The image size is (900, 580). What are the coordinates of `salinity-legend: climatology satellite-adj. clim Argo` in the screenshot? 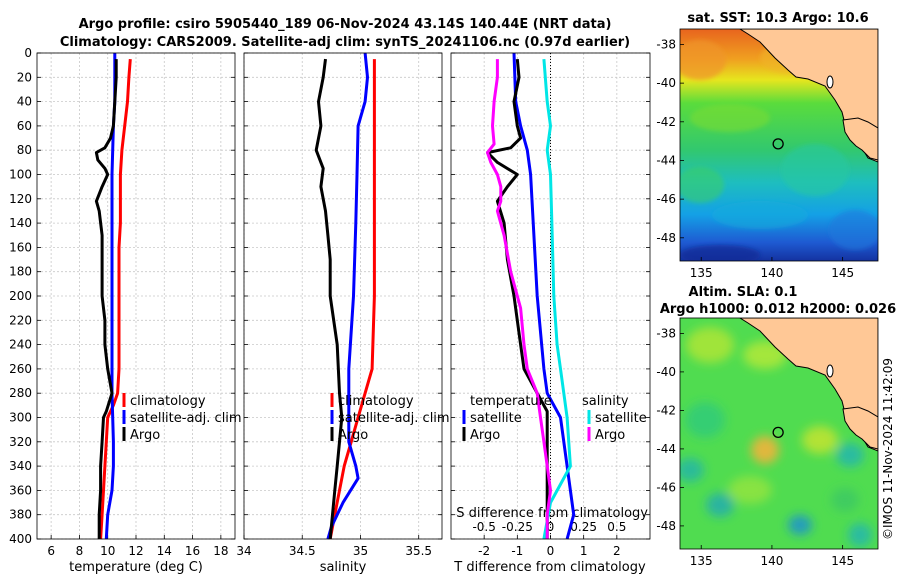 It's located at (390, 418).